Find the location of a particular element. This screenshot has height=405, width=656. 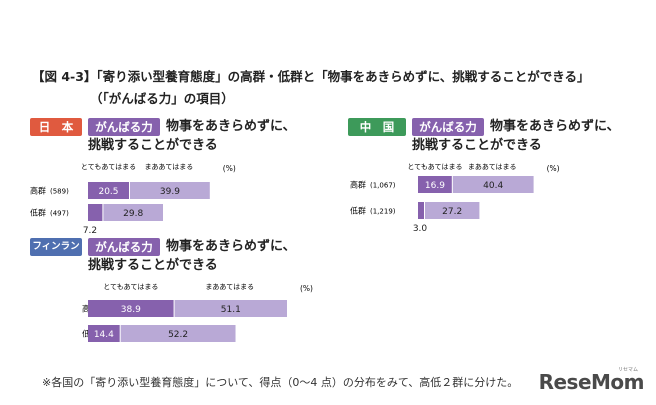

item-text-line1-china: 物事をあきらめずに、 is located at coordinates (555, 126).